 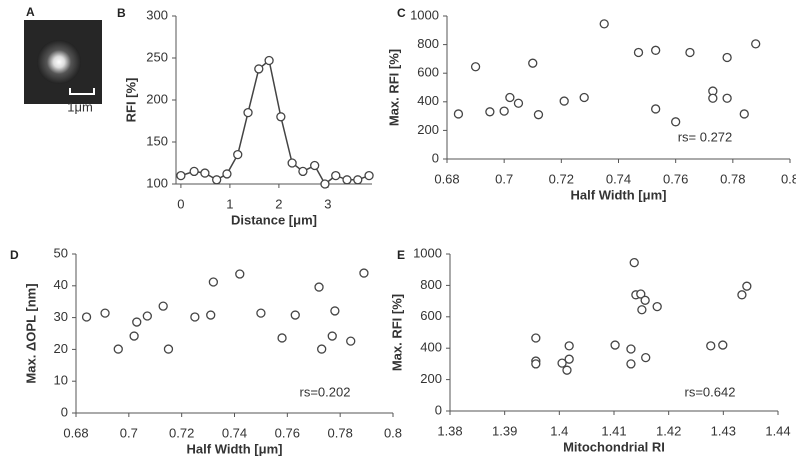 What do you see at coordinates (235, 448) in the screenshot?
I see `x-axis-title: Half Width [μm]` at bounding box center [235, 448].